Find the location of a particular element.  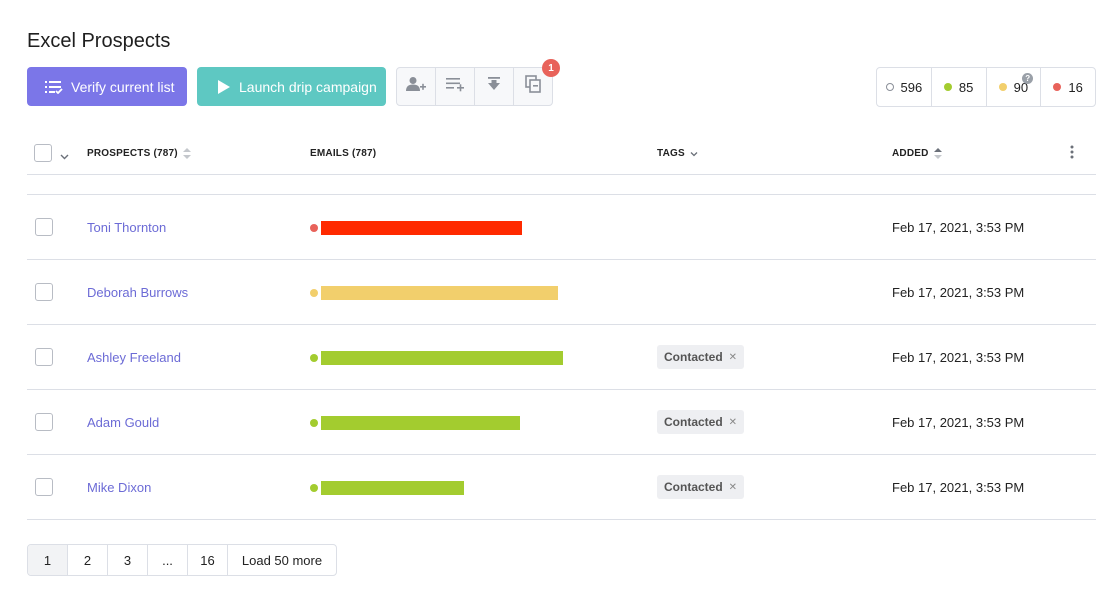

download-button is located at coordinates (494, 86).